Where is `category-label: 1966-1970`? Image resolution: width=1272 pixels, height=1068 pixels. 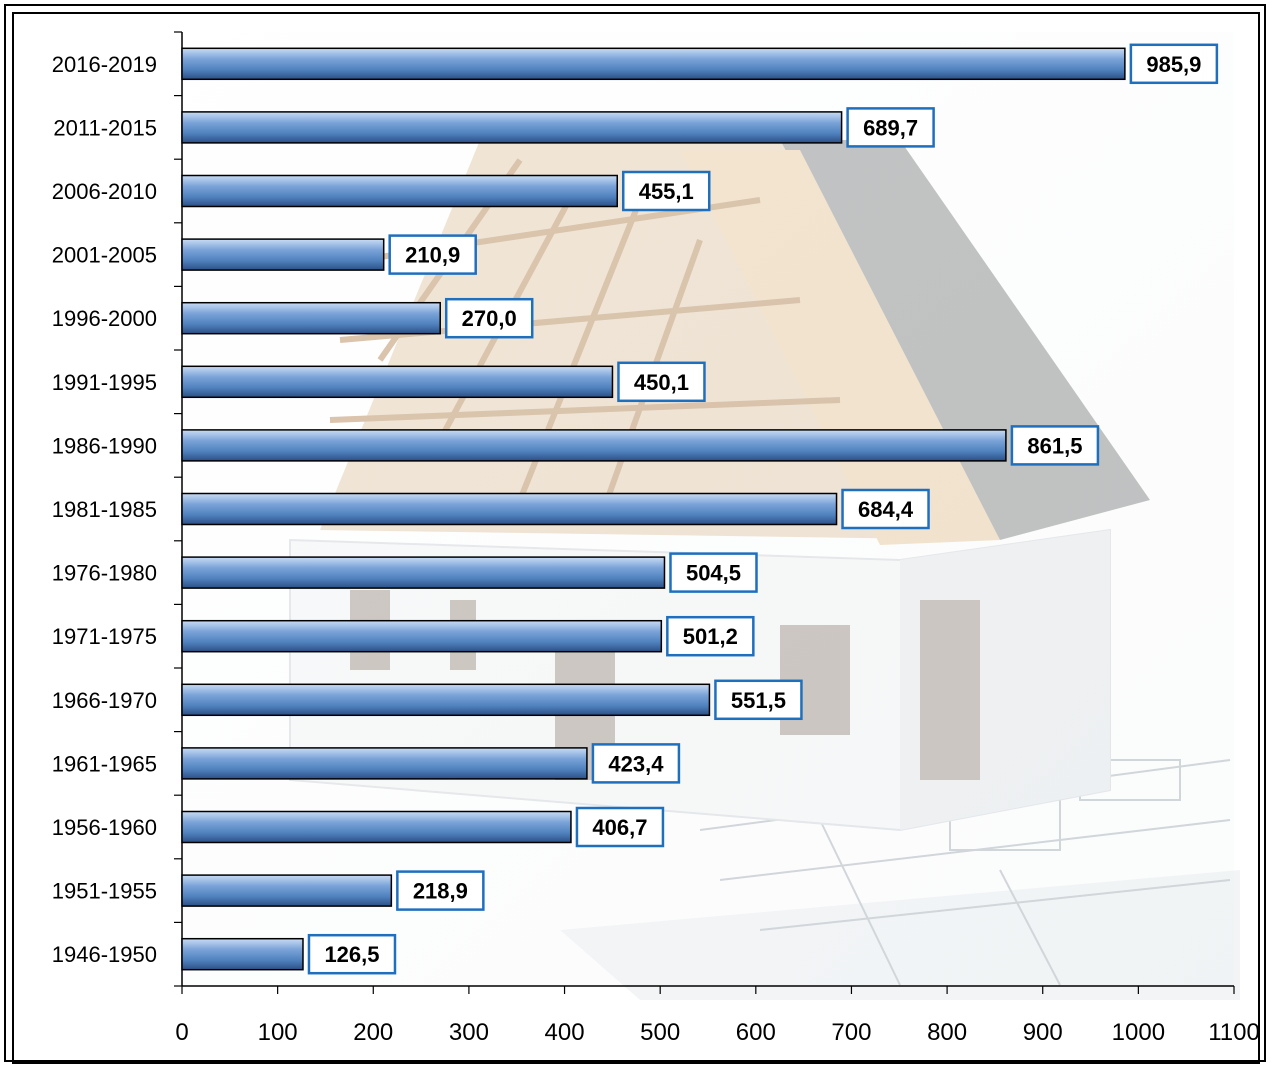
category-label: 1966-1970 is located at coordinates (104, 700).